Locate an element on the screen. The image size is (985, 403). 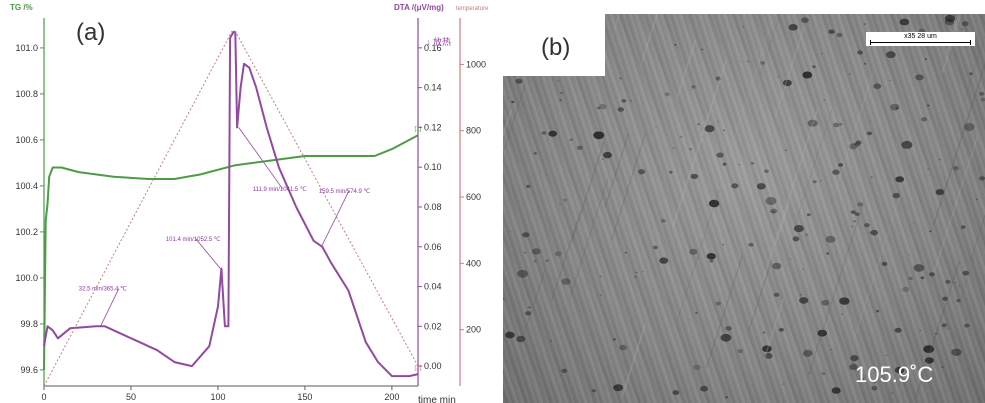
tg-tick-label: 100.2 is located at coordinates (26, 232).